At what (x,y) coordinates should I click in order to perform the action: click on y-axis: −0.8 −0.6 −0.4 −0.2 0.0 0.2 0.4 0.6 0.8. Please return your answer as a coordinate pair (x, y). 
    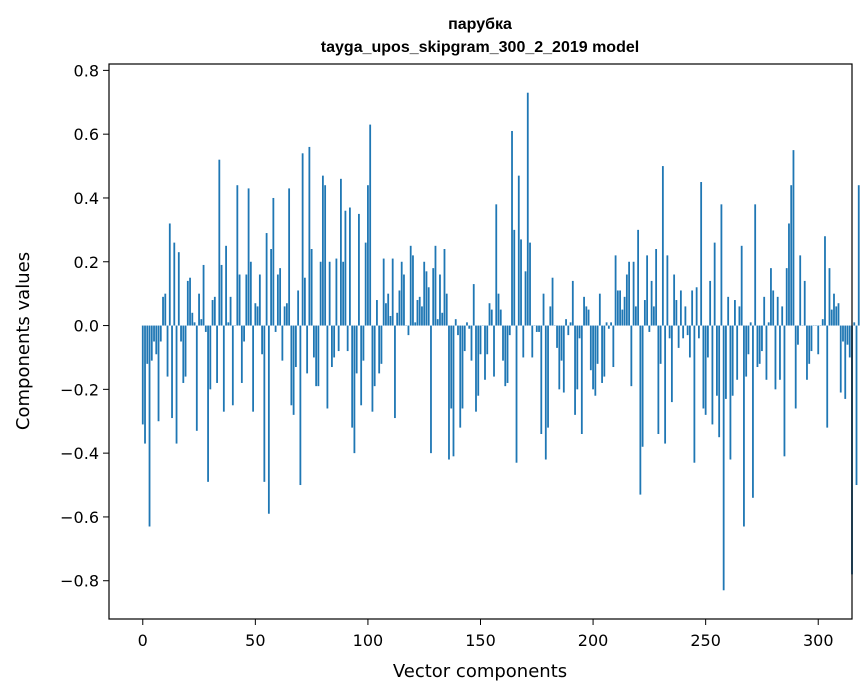
    Looking at the image, I should click on (84, 326).